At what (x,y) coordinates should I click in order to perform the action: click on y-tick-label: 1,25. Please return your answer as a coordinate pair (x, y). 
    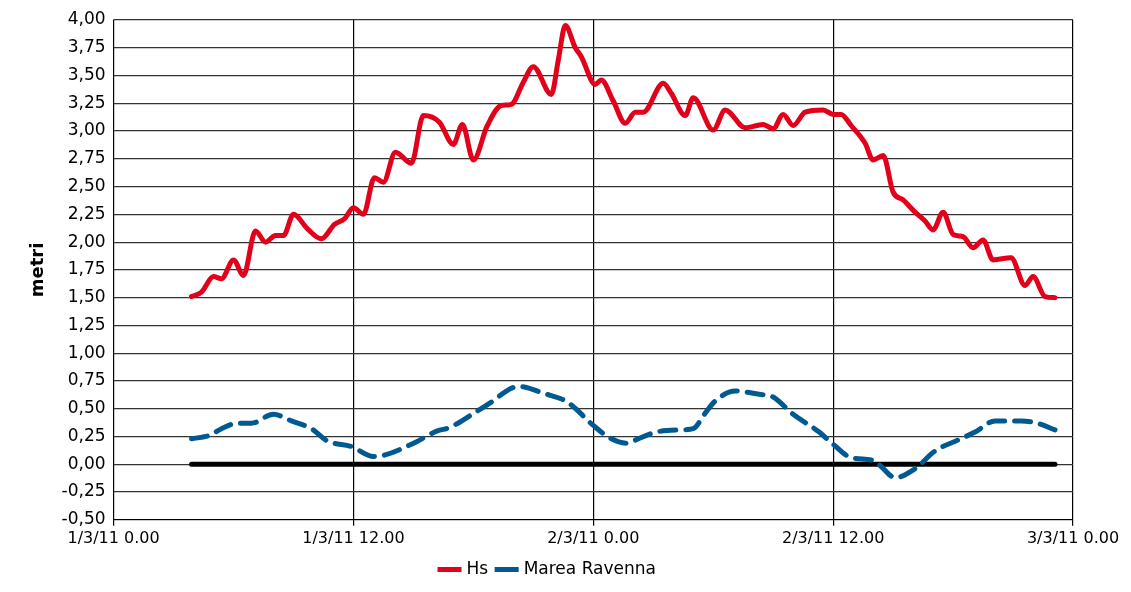
    Looking at the image, I should click on (86, 323).